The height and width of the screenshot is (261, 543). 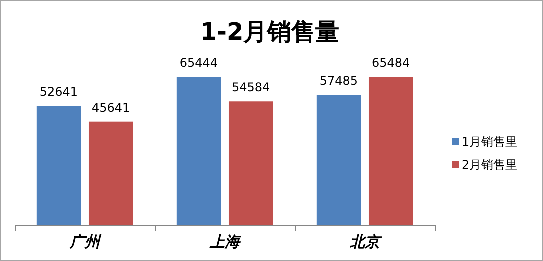 What do you see at coordinates (366, 242) in the screenshot?
I see `x-tick-label: 北京` at bounding box center [366, 242].